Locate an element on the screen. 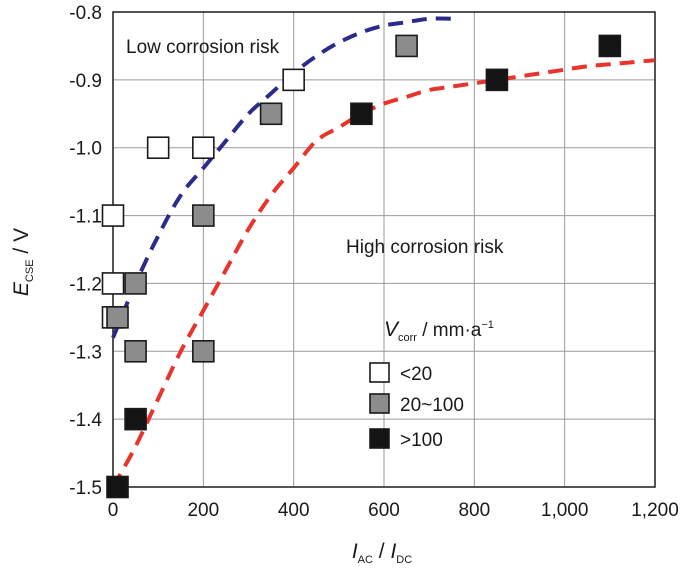  x-tick-label: 1,000 is located at coordinates (565, 510).